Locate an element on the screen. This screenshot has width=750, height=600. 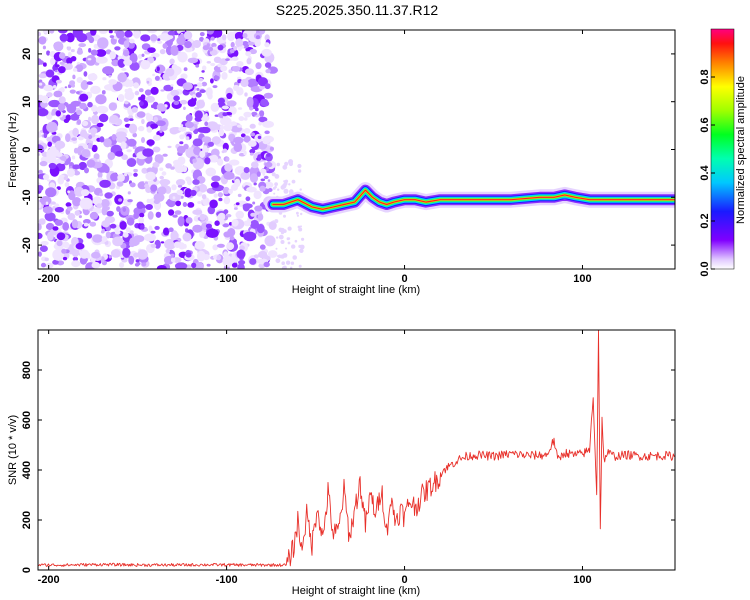
colorbar-tick-label: 0.6 is located at coordinates (705, 124).